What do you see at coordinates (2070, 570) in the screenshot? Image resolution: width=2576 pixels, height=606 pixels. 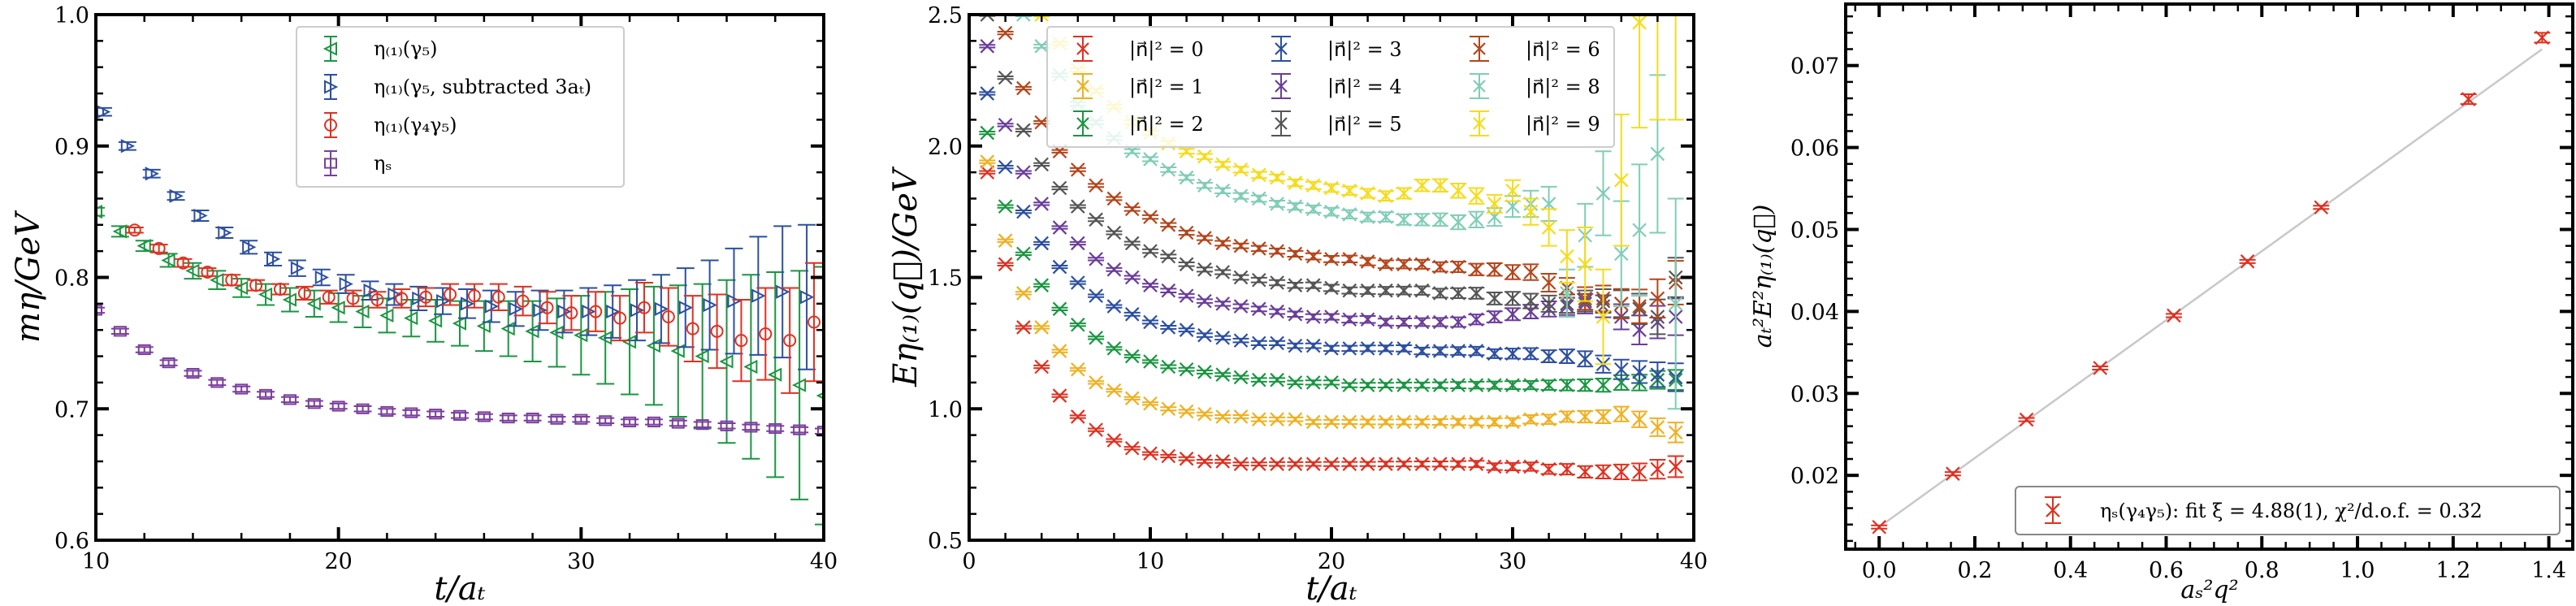 I see `x-tick-label: 0.4` at bounding box center [2070, 570].